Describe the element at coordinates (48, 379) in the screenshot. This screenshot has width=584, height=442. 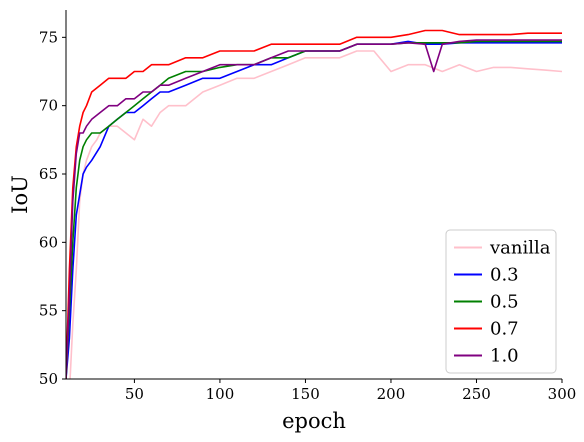
I see `y-tick-label: 50` at that location.